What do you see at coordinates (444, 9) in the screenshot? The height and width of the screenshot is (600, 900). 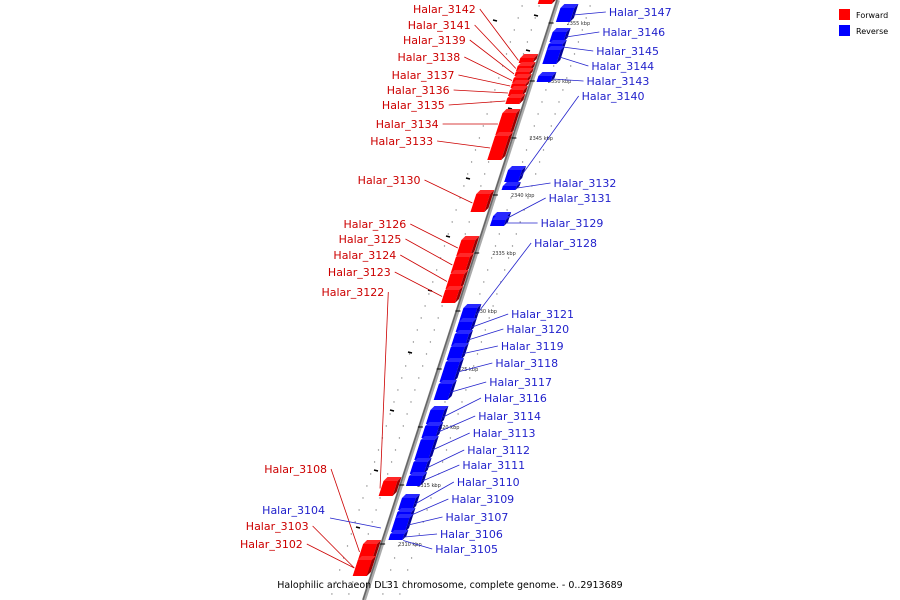 I see `gene-label-forward: Halar_3142` at bounding box center [444, 9].